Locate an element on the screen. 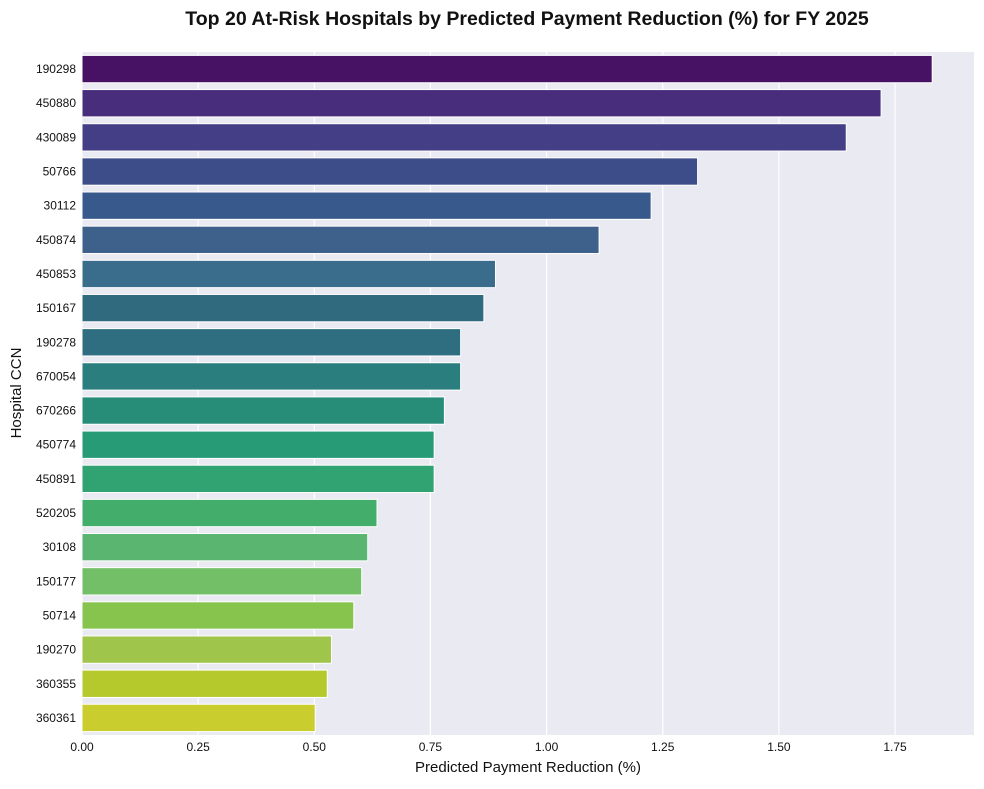  y-tick-label: 360355 is located at coordinates (56, 684).